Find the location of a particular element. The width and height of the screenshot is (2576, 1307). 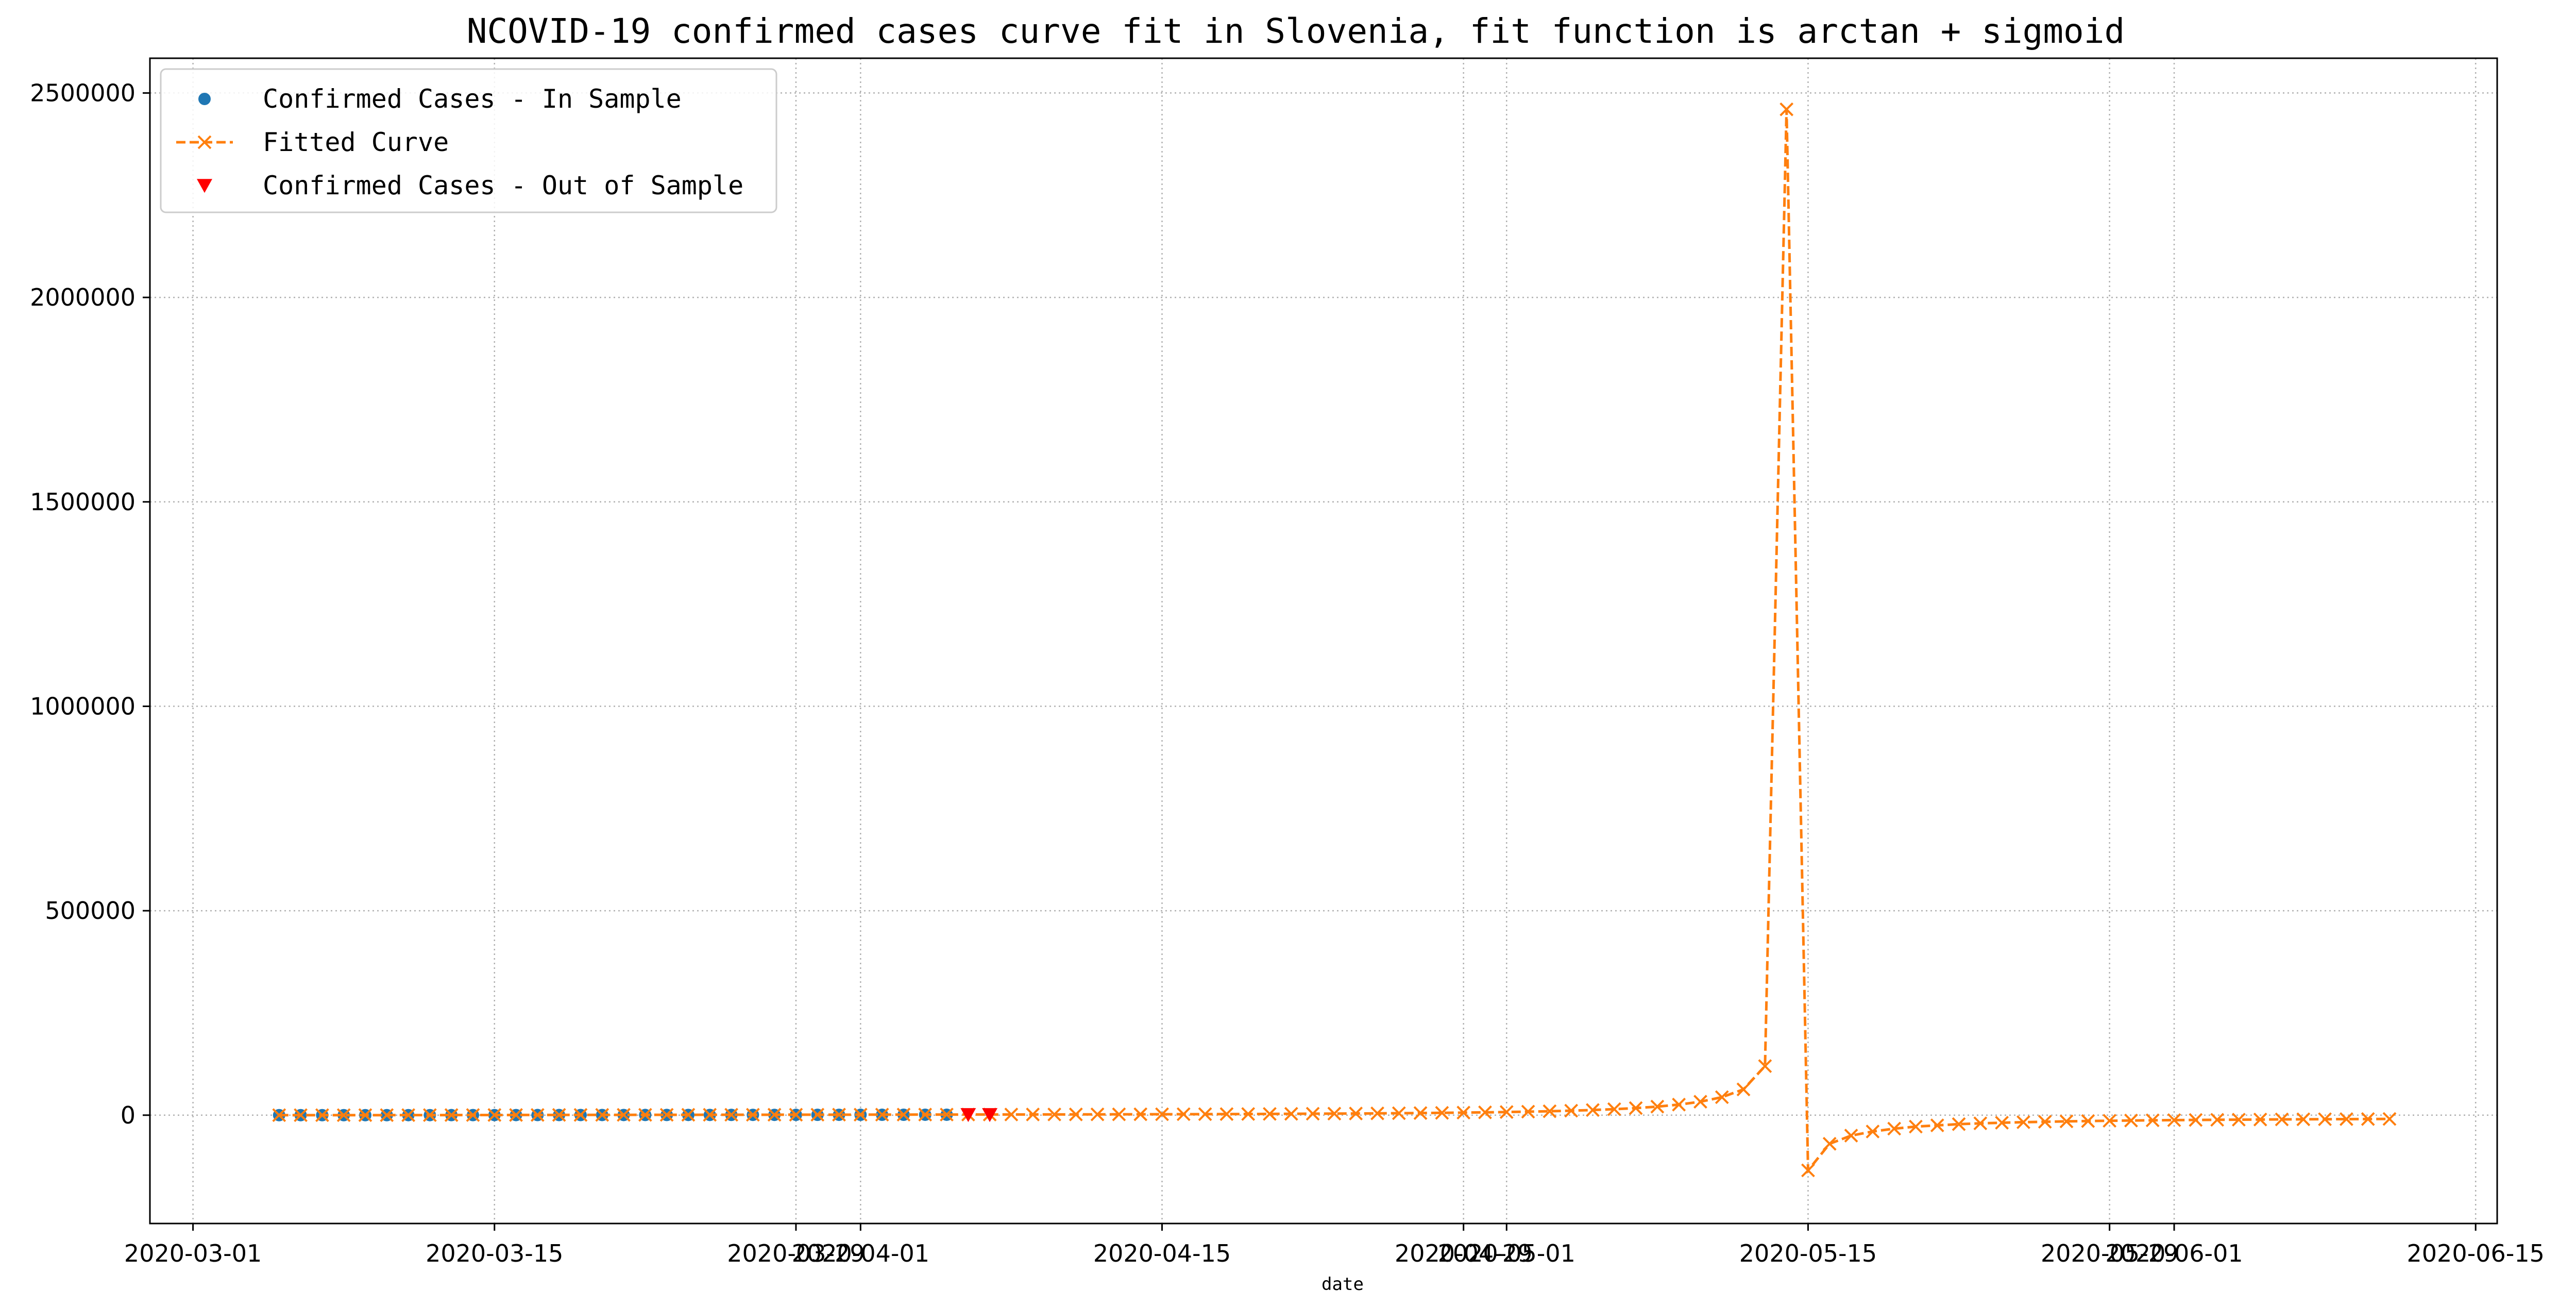

out-of-sample-point is located at coordinates (990, 1115).